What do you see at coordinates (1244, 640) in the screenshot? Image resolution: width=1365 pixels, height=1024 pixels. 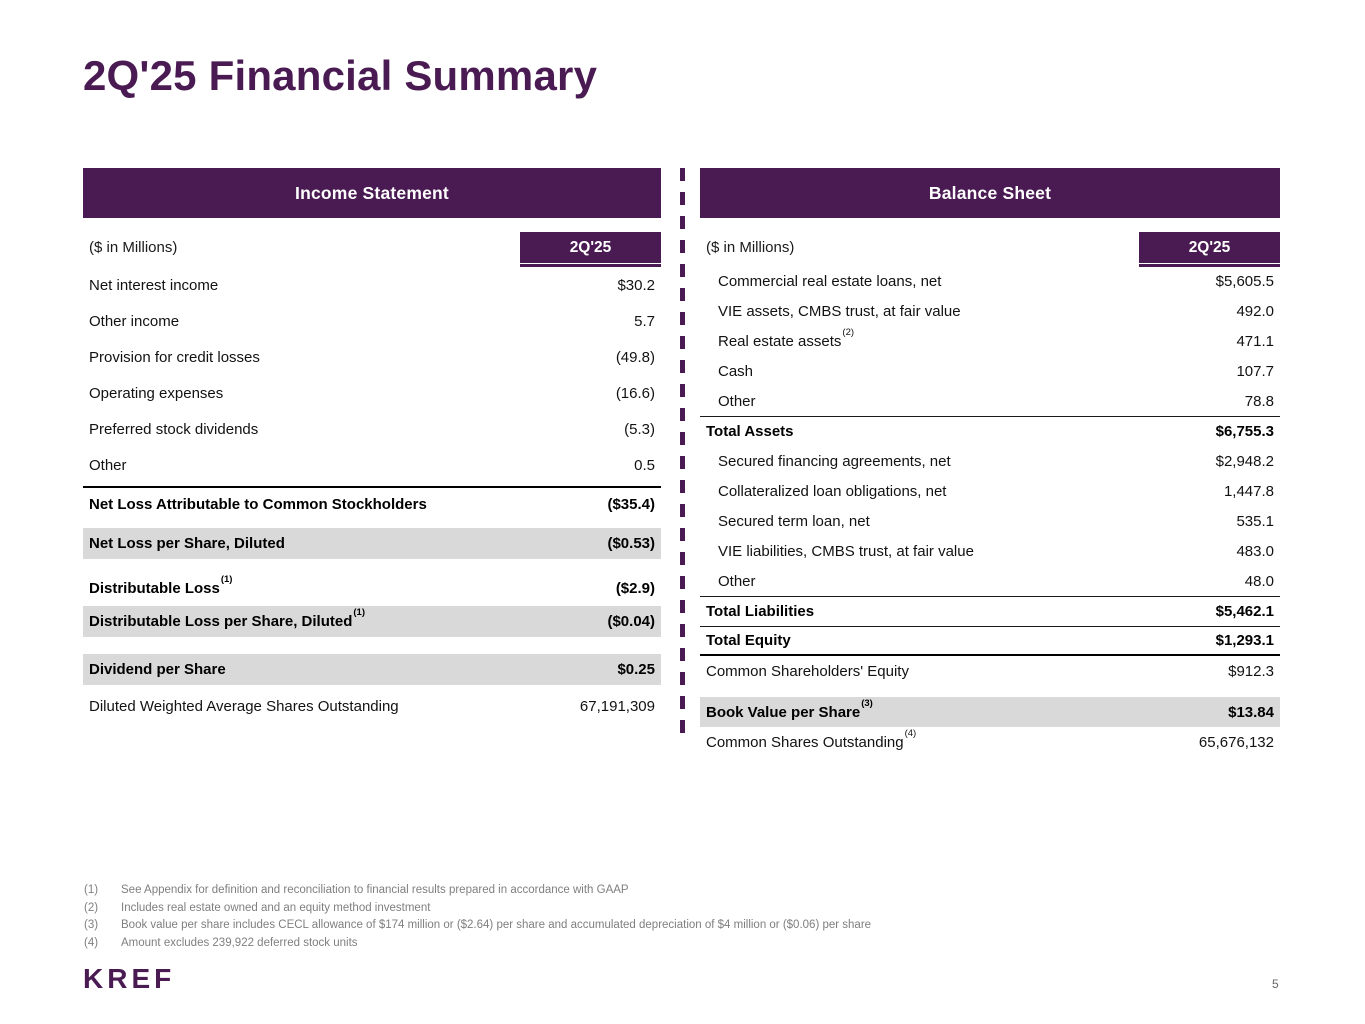 I see `row-value: $1,293.1` at bounding box center [1244, 640].